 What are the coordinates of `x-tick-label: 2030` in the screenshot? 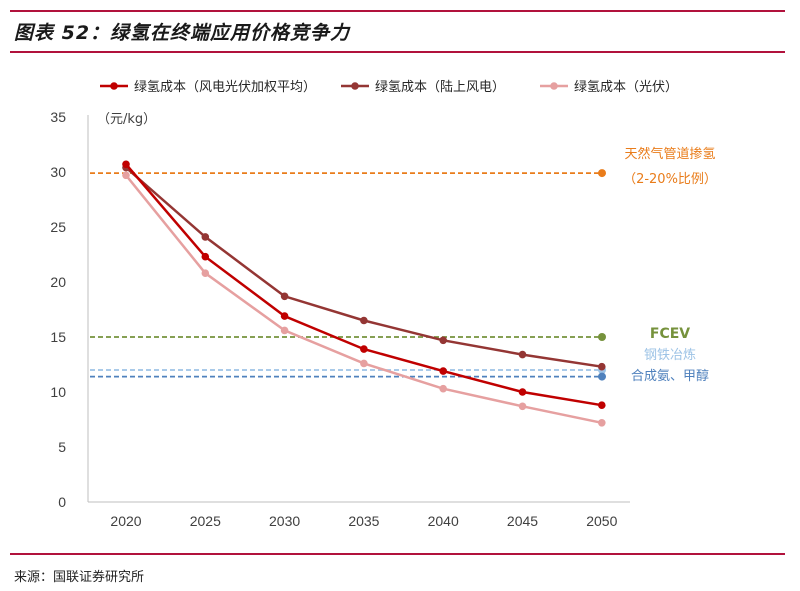 It's located at (284, 521).